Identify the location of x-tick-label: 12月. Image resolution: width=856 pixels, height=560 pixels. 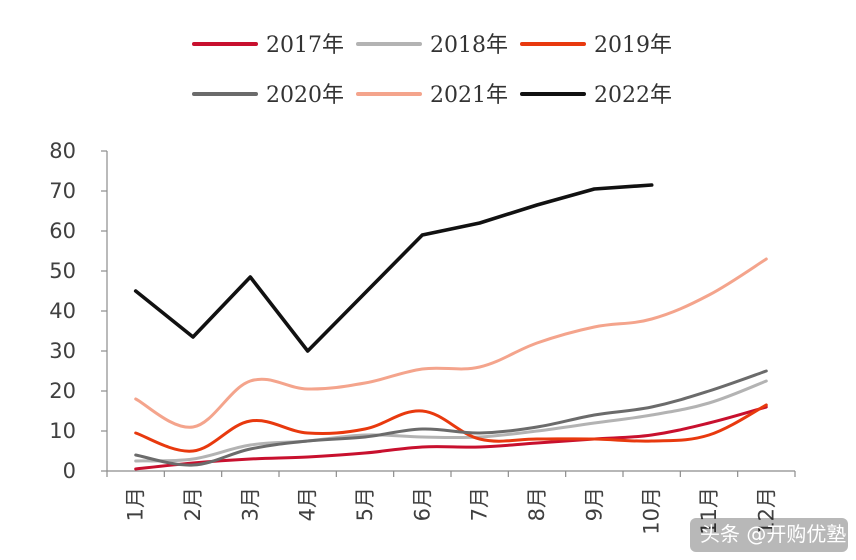
(766, 511).